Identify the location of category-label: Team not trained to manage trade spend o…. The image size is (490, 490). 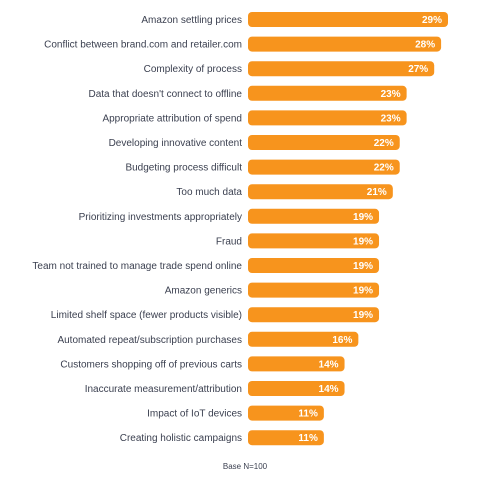
(137, 266).